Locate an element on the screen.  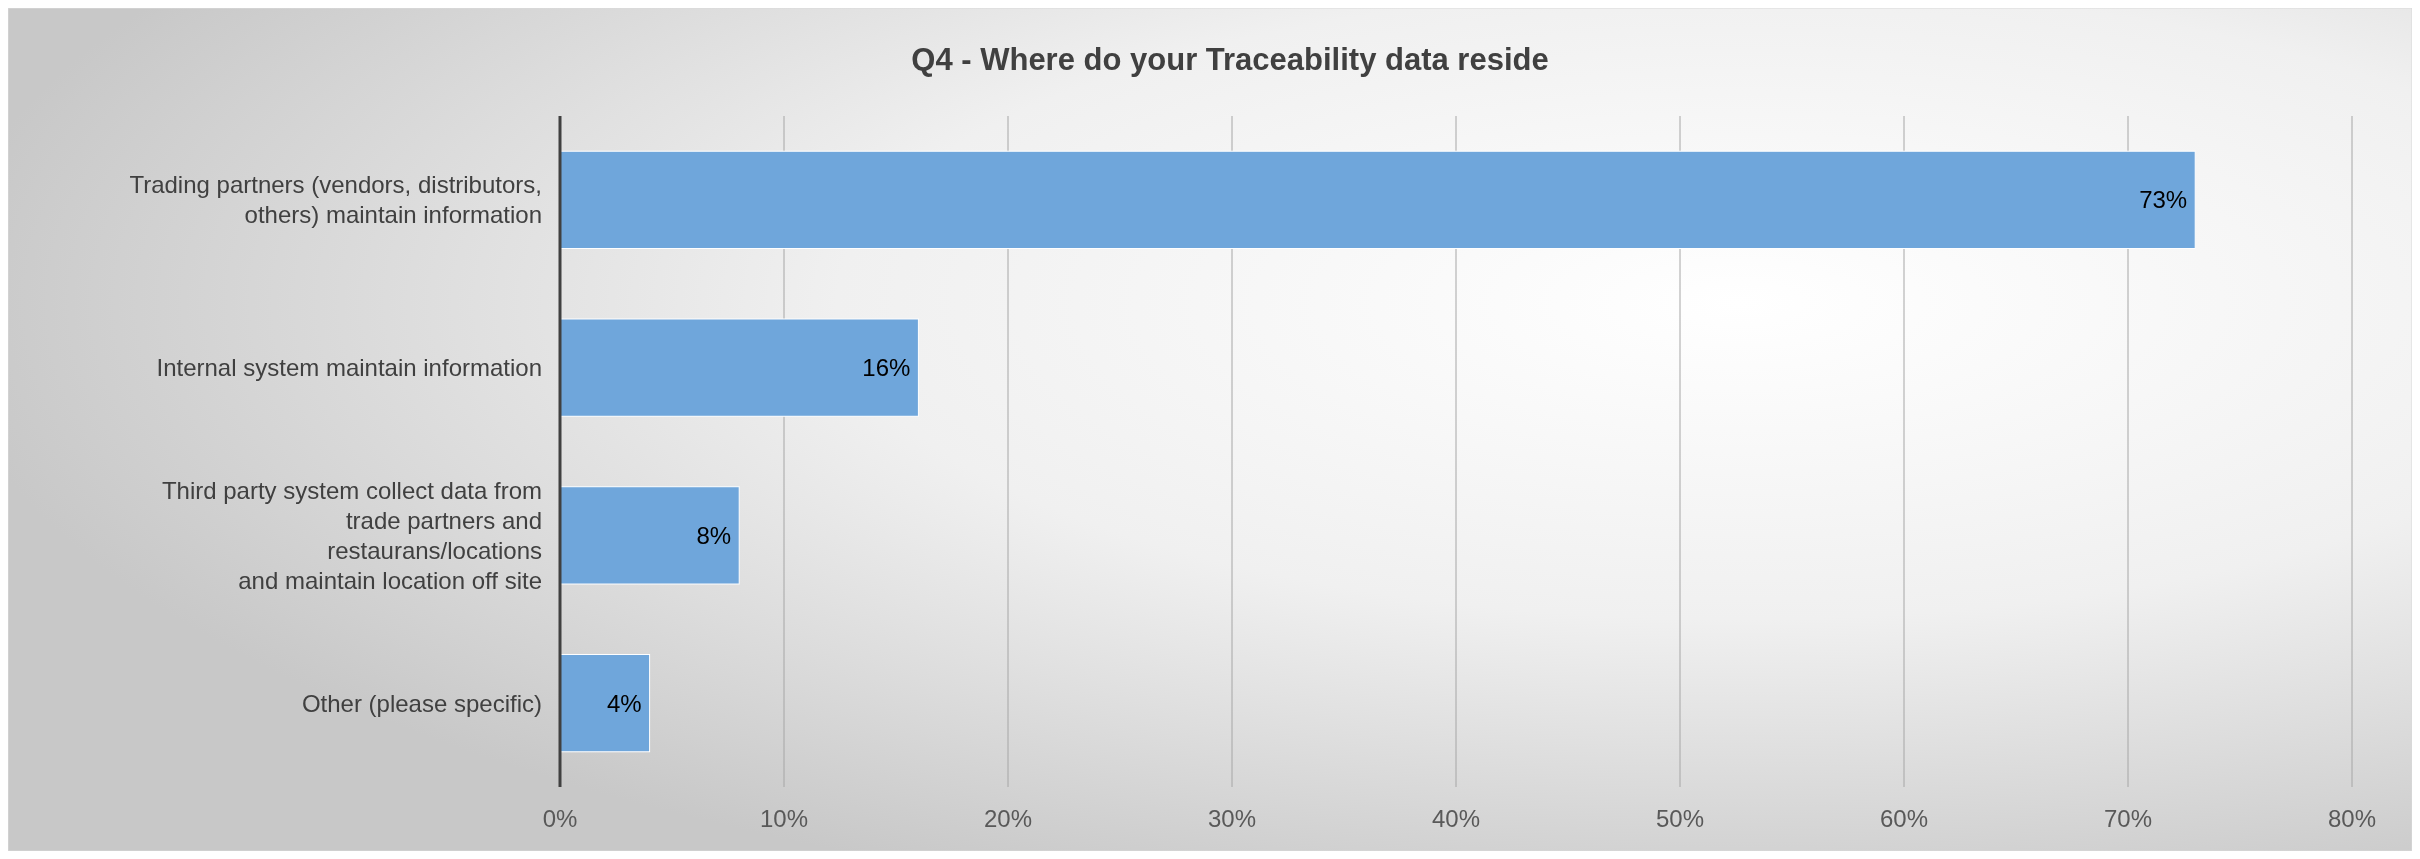
x-tick-label: 70% is located at coordinates (2128, 818).